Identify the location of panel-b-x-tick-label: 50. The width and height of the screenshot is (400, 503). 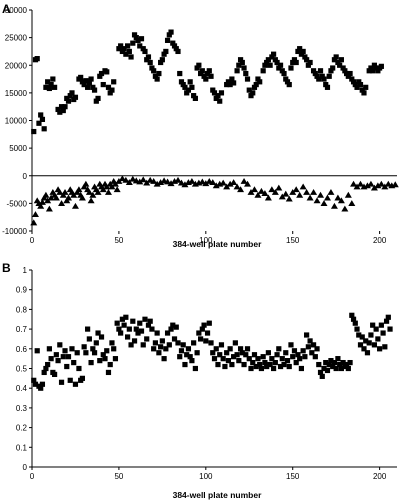
(118, 476).